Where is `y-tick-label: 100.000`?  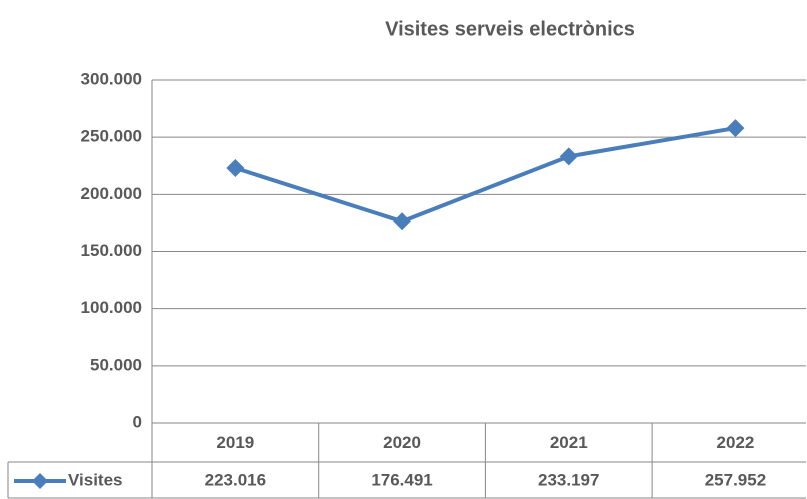 y-tick-label: 100.000 is located at coordinates (111, 307).